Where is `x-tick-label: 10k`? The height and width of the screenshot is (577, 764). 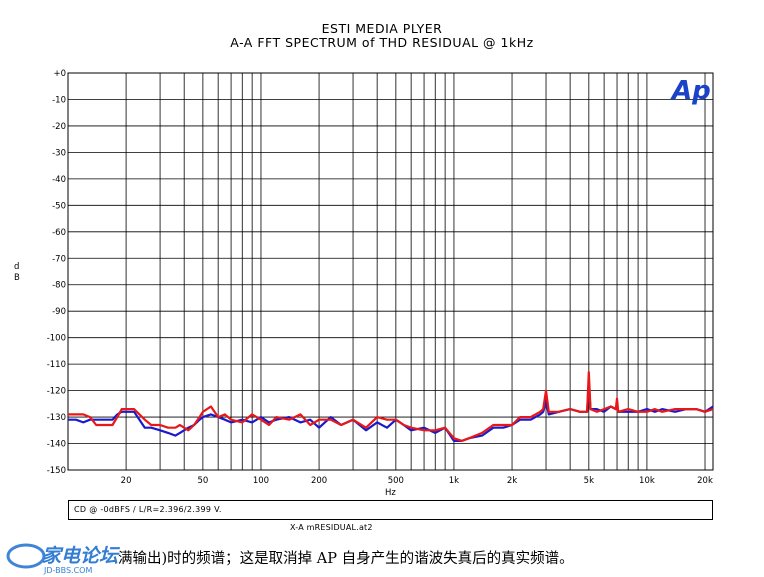 x-tick-label: 10k is located at coordinates (647, 481).